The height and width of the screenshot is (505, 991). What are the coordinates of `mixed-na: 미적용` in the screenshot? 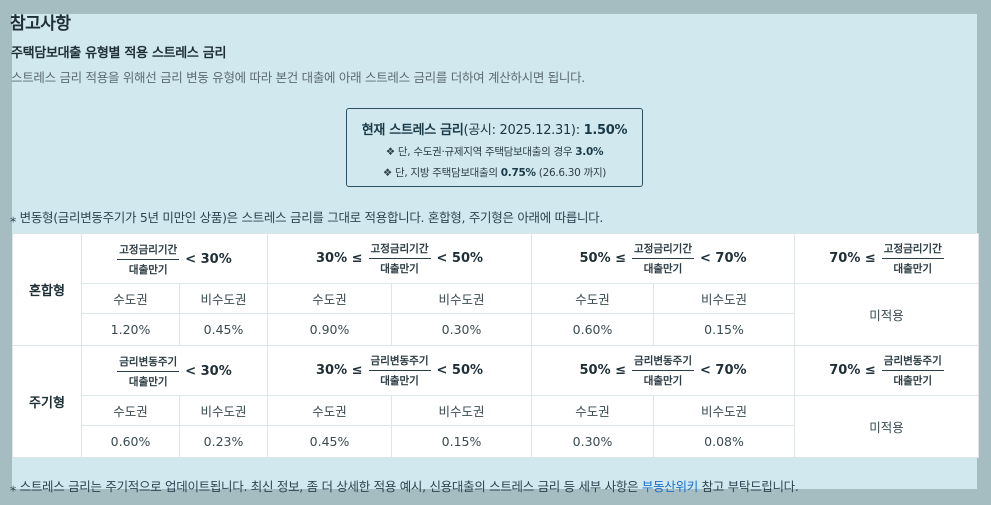 It's located at (887, 314).